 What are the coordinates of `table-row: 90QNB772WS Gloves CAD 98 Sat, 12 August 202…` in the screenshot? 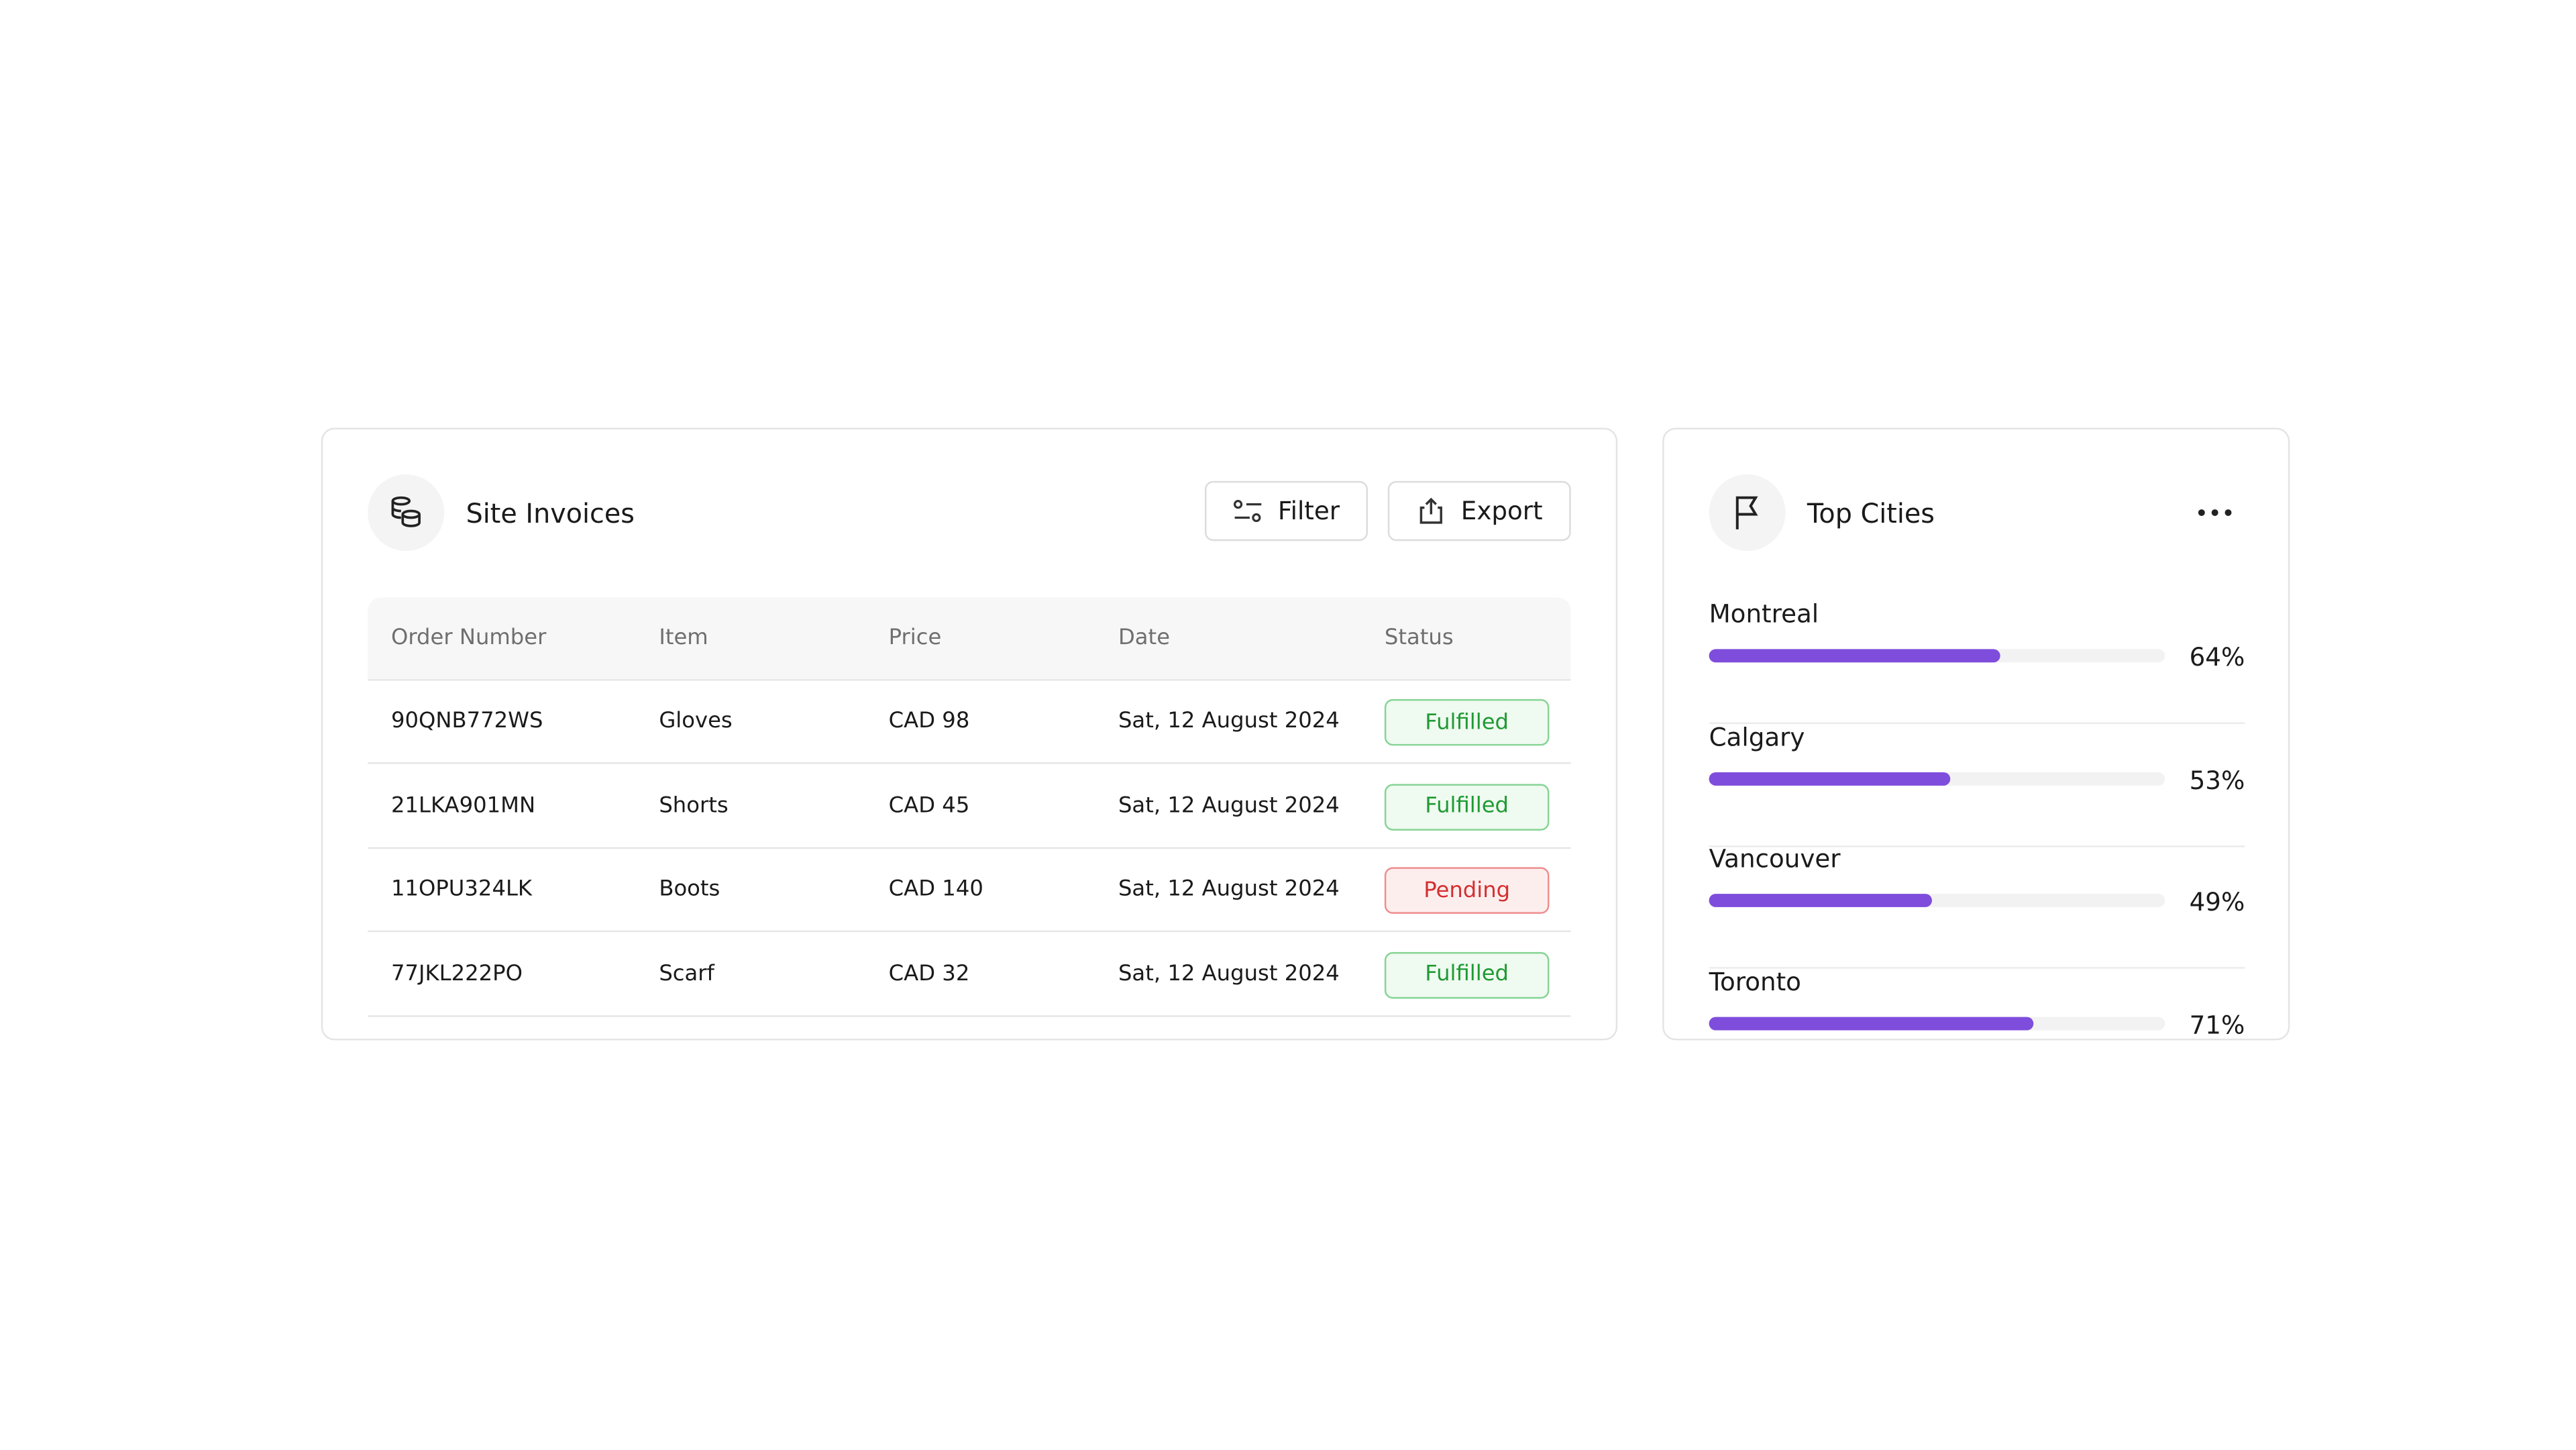 It's located at (969, 722).